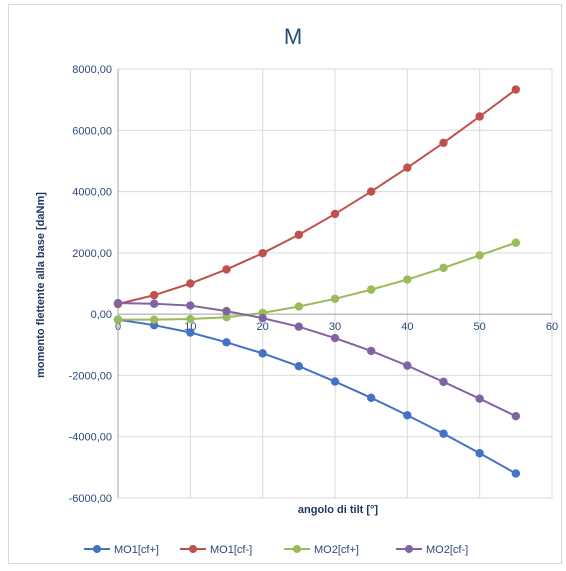 The width and height of the screenshot is (566, 571). What do you see at coordinates (92, 131) in the screenshot?
I see `y-tick-label: 6000,00` at bounding box center [92, 131].